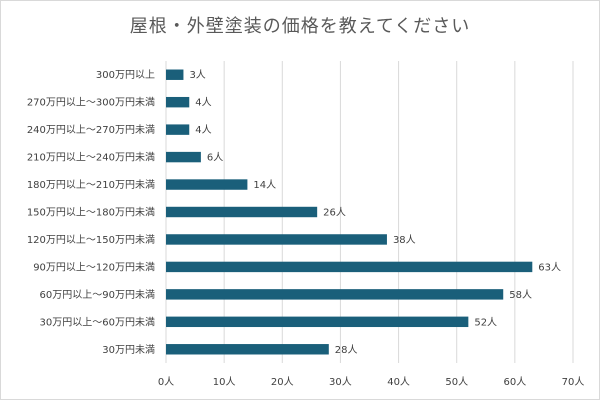  Describe the element at coordinates (264, 185) in the screenshot. I see `data-label: 14人` at that location.